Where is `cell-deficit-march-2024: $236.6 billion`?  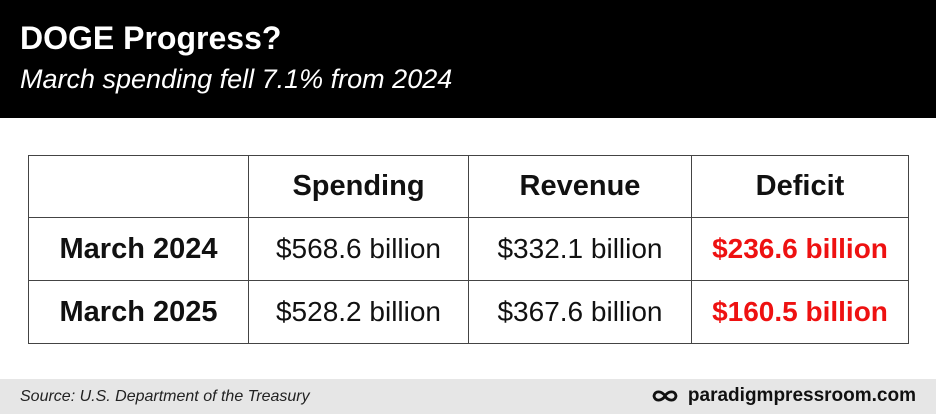 cell-deficit-march-2024: $236.6 billion is located at coordinates (800, 249).